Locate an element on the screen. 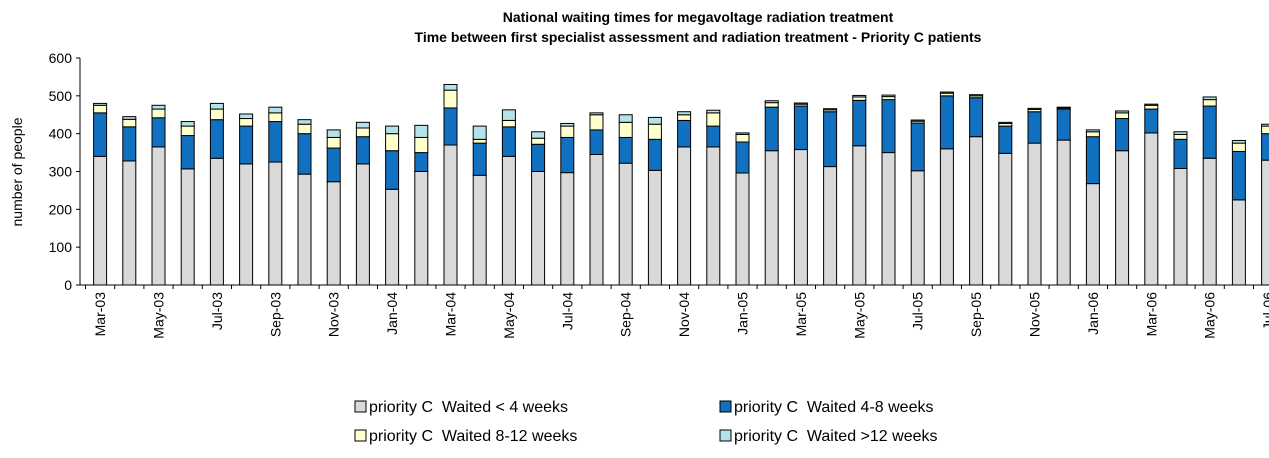 The height and width of the screenshot is (458, 1269). x-tick-label: Nov-04 is located at coordinates (684, 314).